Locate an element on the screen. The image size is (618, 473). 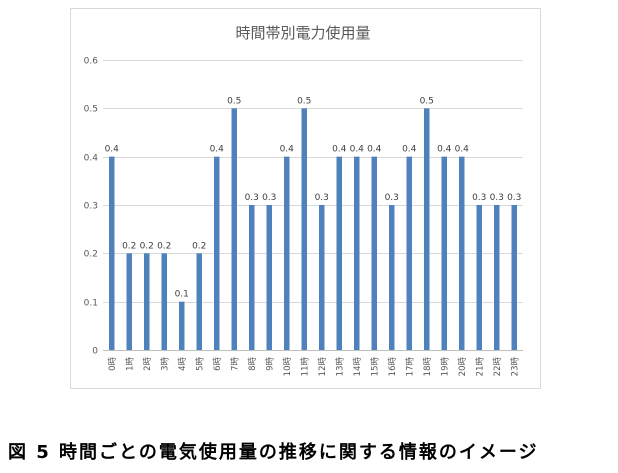
x-tick-label: 2時 is located at coordinates (148, 364).